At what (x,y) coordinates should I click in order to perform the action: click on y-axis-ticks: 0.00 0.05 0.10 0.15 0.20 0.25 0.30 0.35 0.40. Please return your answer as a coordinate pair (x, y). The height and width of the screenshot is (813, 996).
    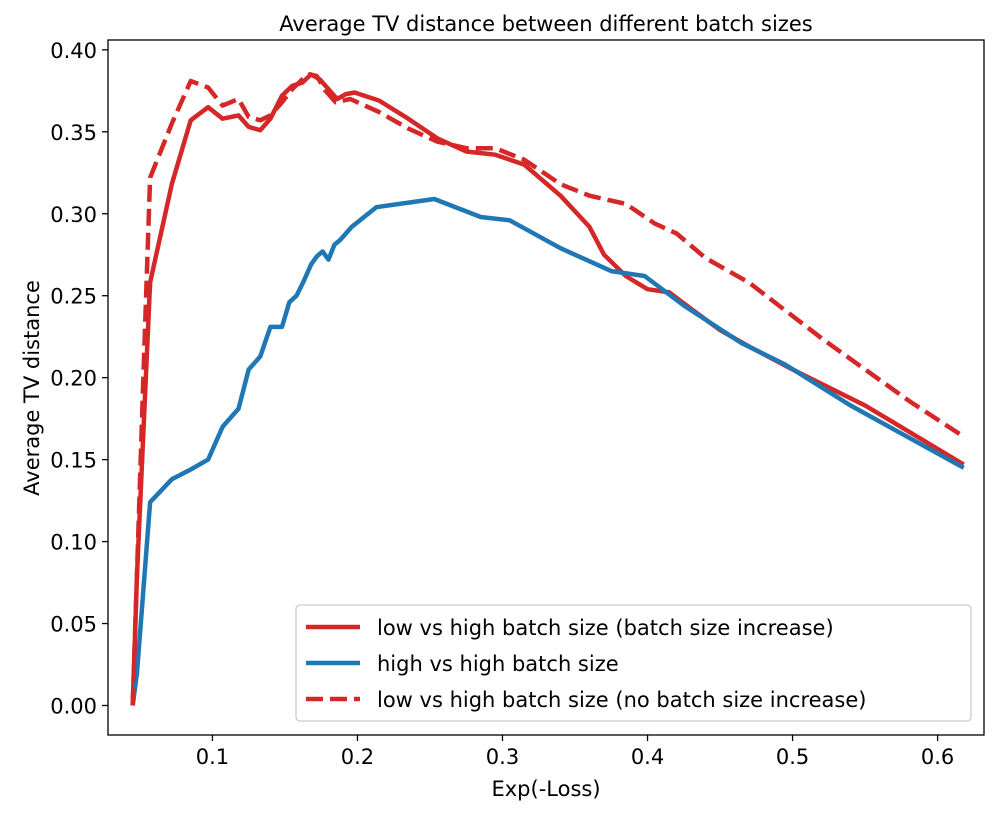
    Looking at the image, I should click on (79, 378).